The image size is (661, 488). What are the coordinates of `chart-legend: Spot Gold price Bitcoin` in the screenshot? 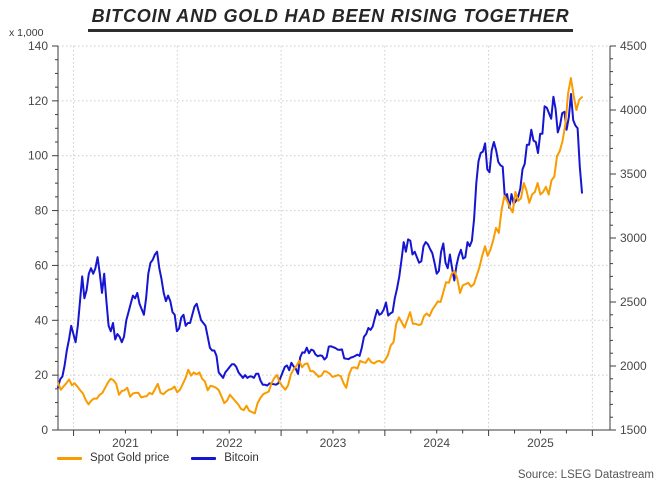 It's located at (158, 458).